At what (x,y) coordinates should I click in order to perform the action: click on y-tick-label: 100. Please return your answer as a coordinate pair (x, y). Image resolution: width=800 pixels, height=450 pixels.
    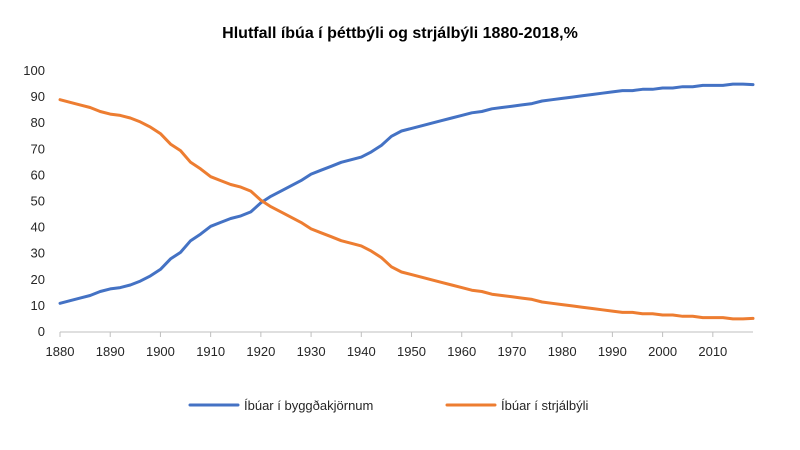
    Looking at the image, I should click on (34, 70).